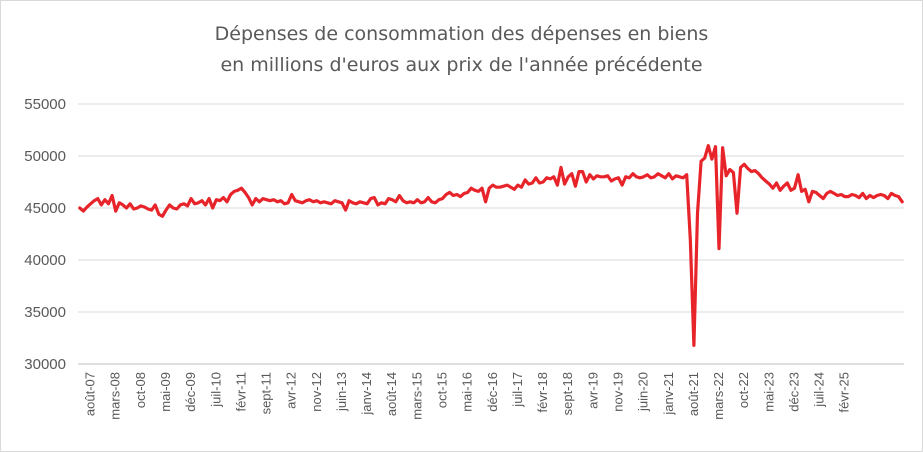  Describe the element at coordinates (341, 392) in the screenshot. I see `x-tick-label: juin-13` at that location.